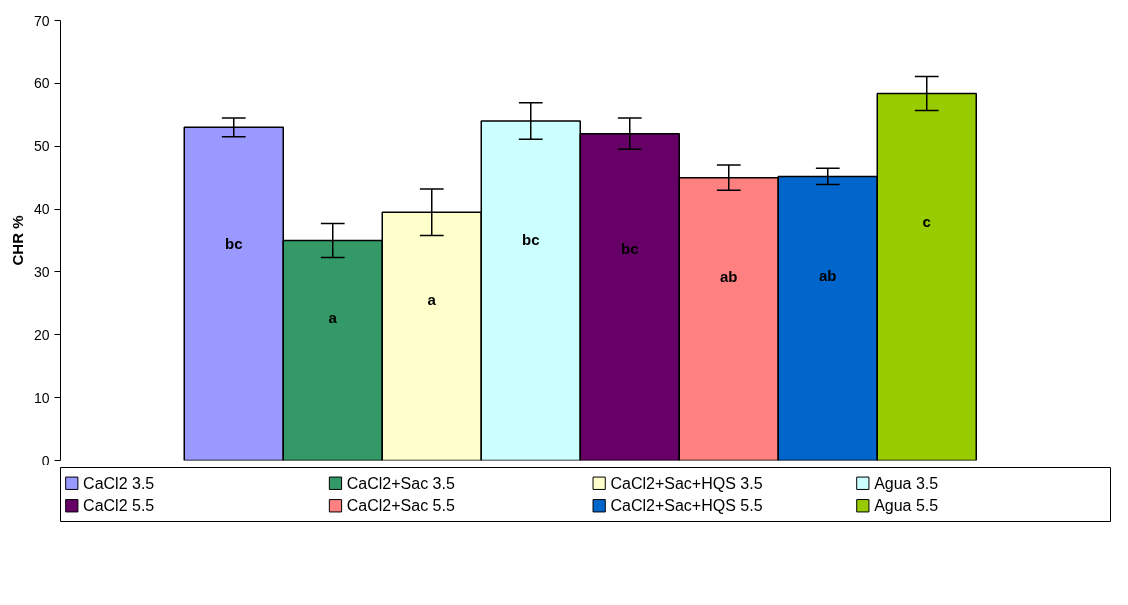  Describe the element at coordinates (41, 271) in the screenshot. I see `y-tick-label: 30` at that location.